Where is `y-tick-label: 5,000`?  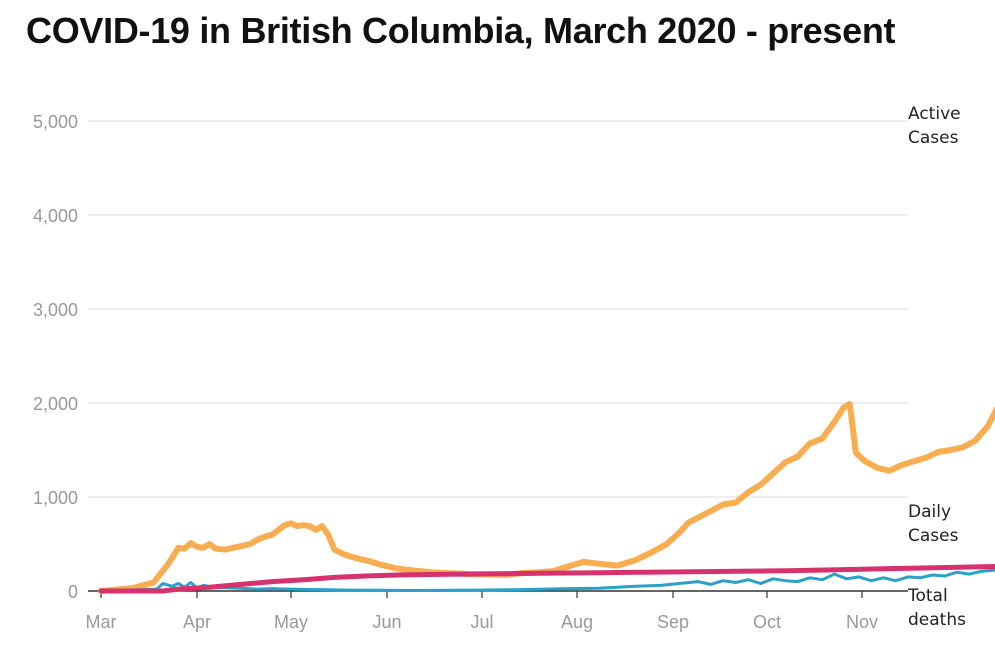 y-tick-label: 5,000 is located at coordinates (55, 122).